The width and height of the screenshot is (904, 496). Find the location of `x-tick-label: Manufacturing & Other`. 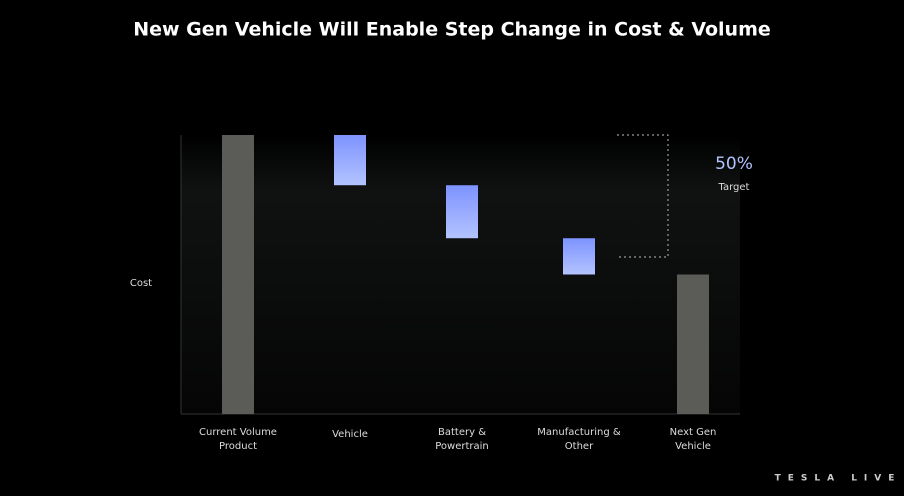

x-tick-label: Manufacturing & Other is located at coordinates (579, 439).